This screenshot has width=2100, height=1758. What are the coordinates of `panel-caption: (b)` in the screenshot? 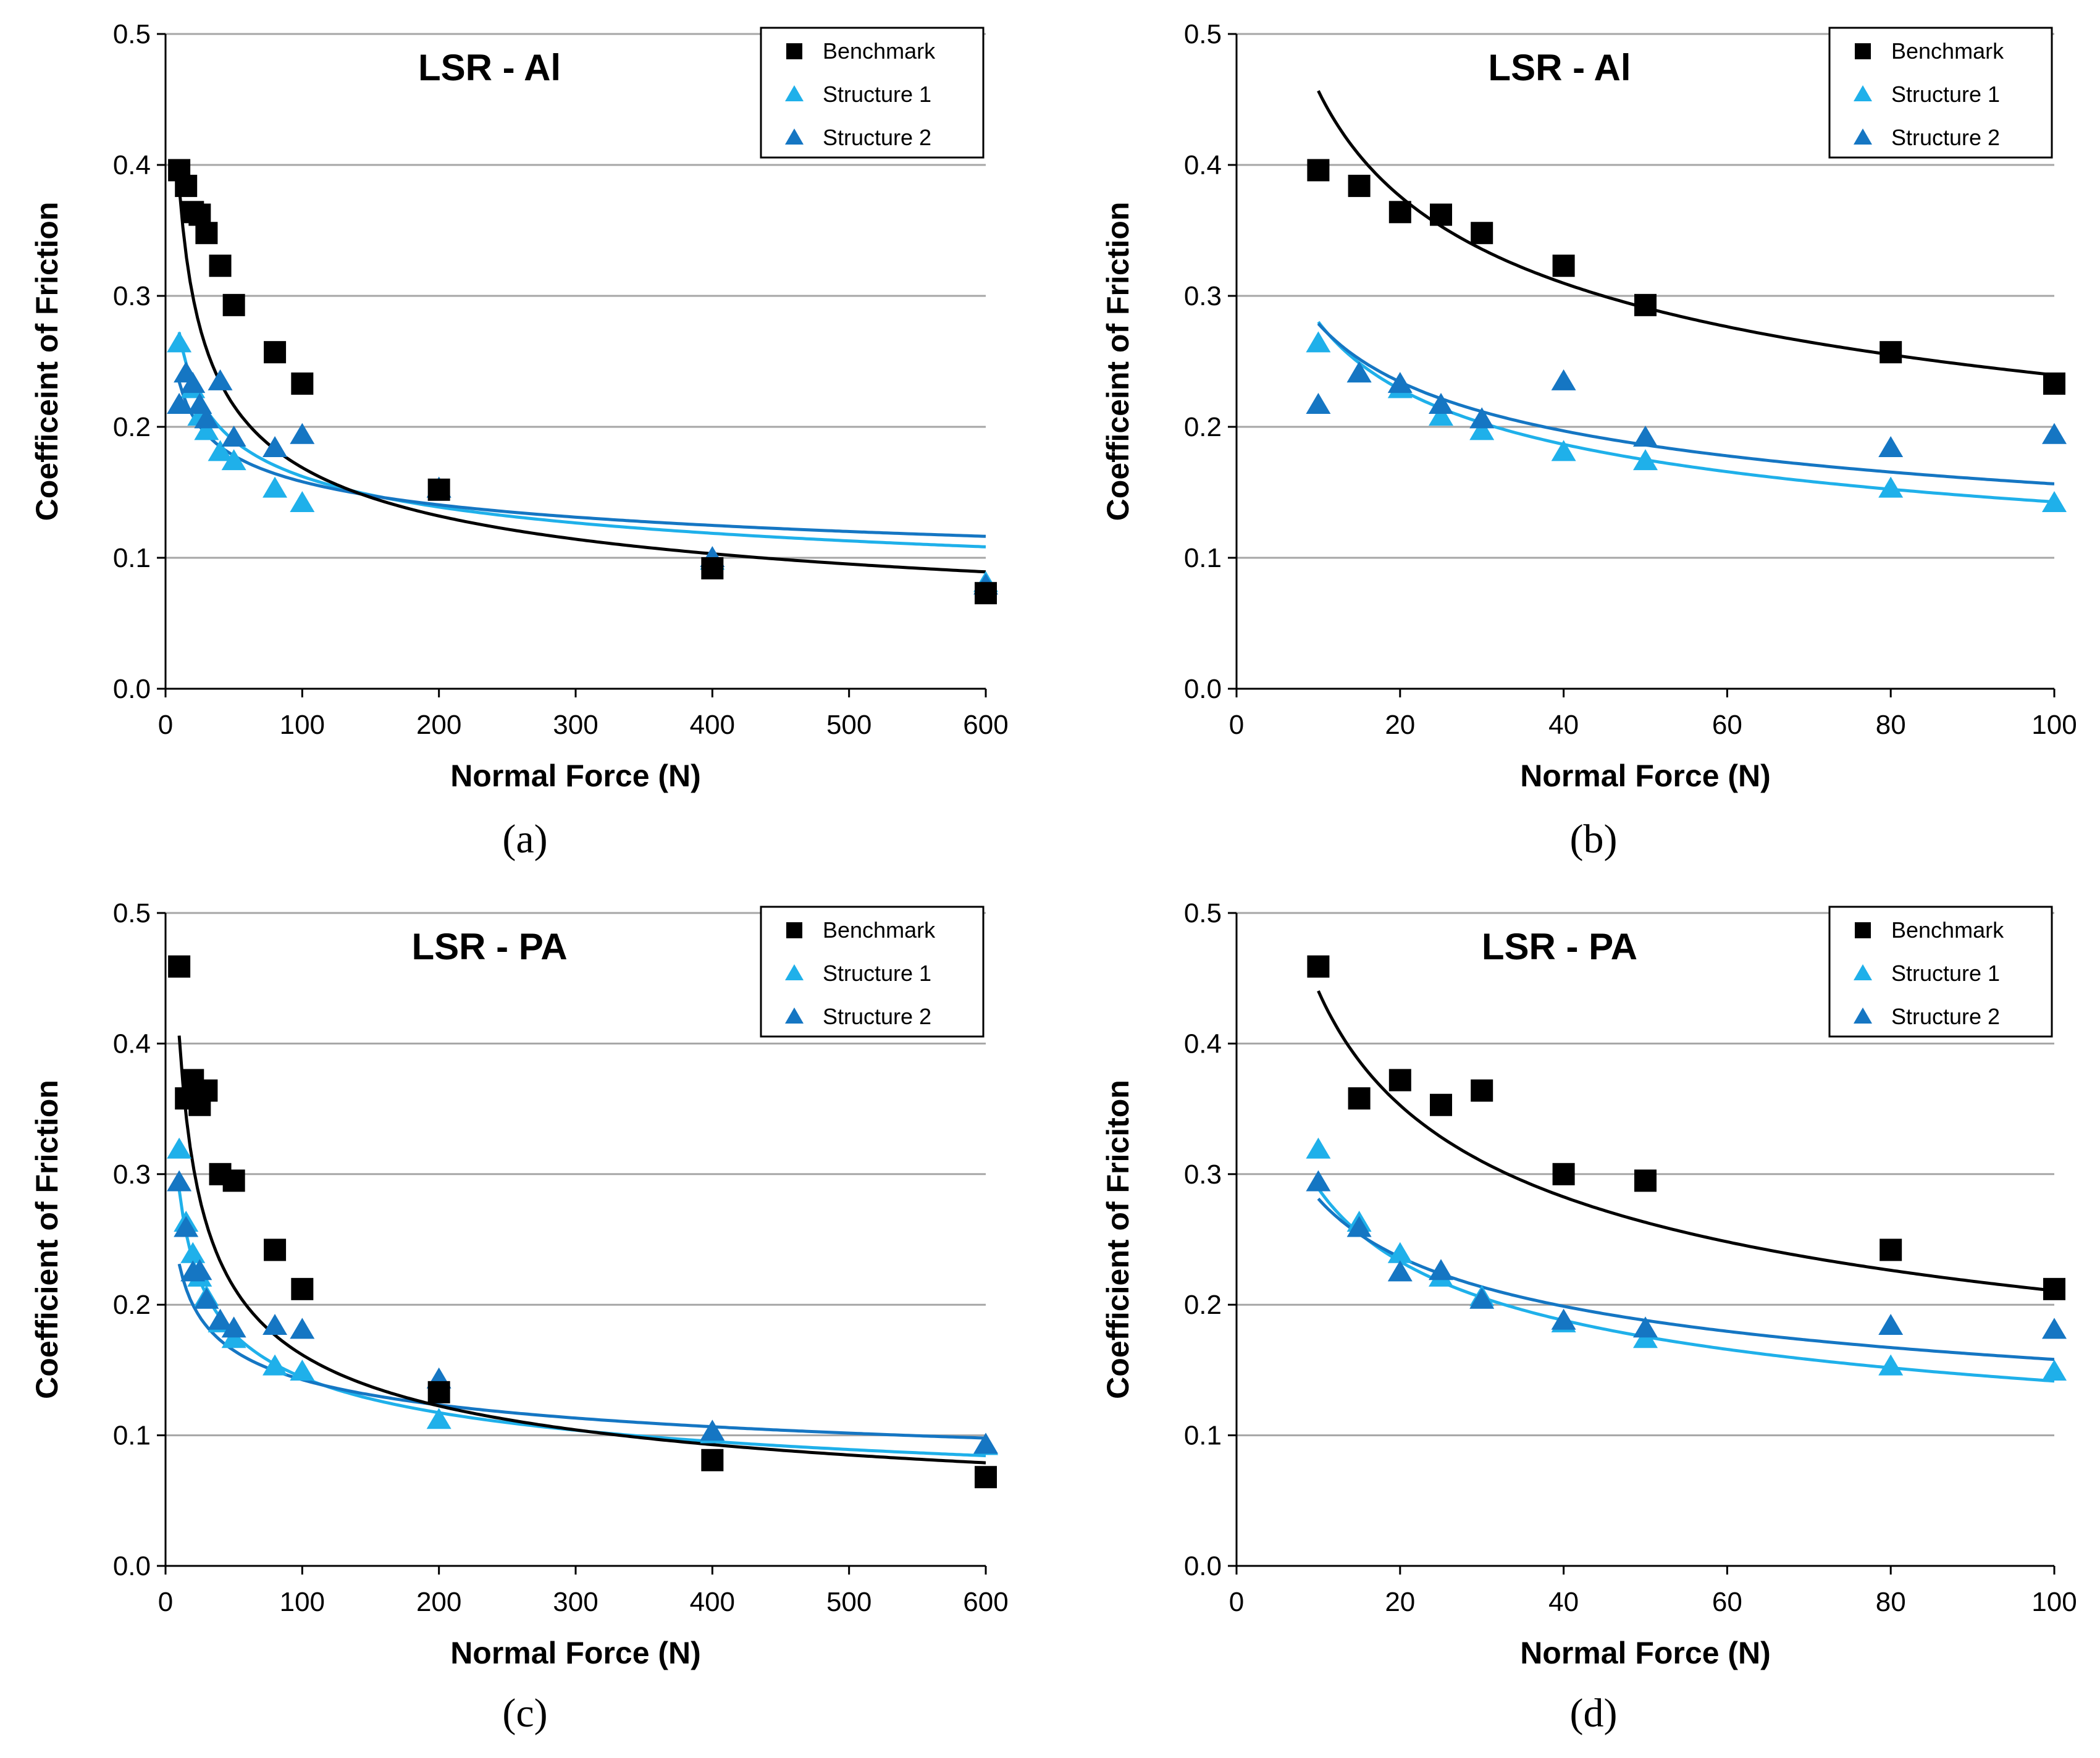 It's located at (1594, 839).